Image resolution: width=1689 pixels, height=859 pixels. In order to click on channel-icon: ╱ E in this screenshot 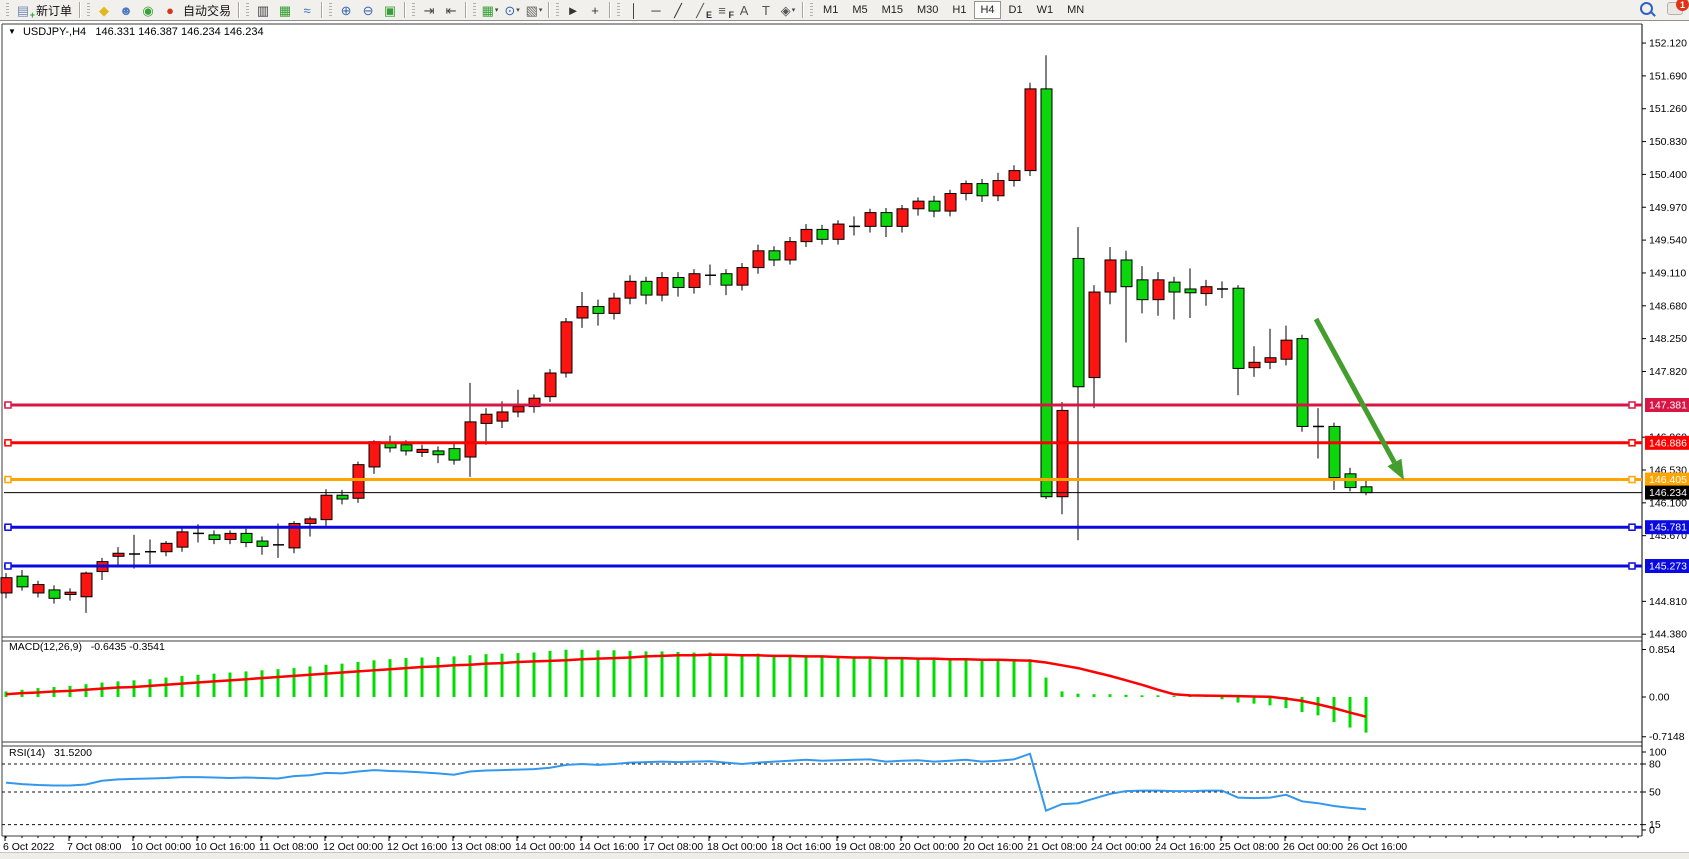, I will do `click(704, 11)`.